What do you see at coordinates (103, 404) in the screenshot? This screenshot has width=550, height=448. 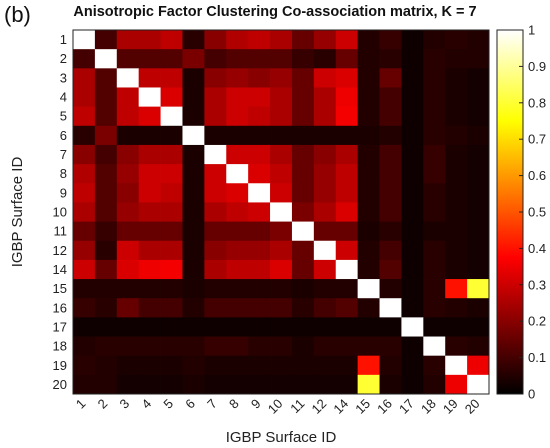 I see `x-tick-label: 2` at bounding box center [103, 404].